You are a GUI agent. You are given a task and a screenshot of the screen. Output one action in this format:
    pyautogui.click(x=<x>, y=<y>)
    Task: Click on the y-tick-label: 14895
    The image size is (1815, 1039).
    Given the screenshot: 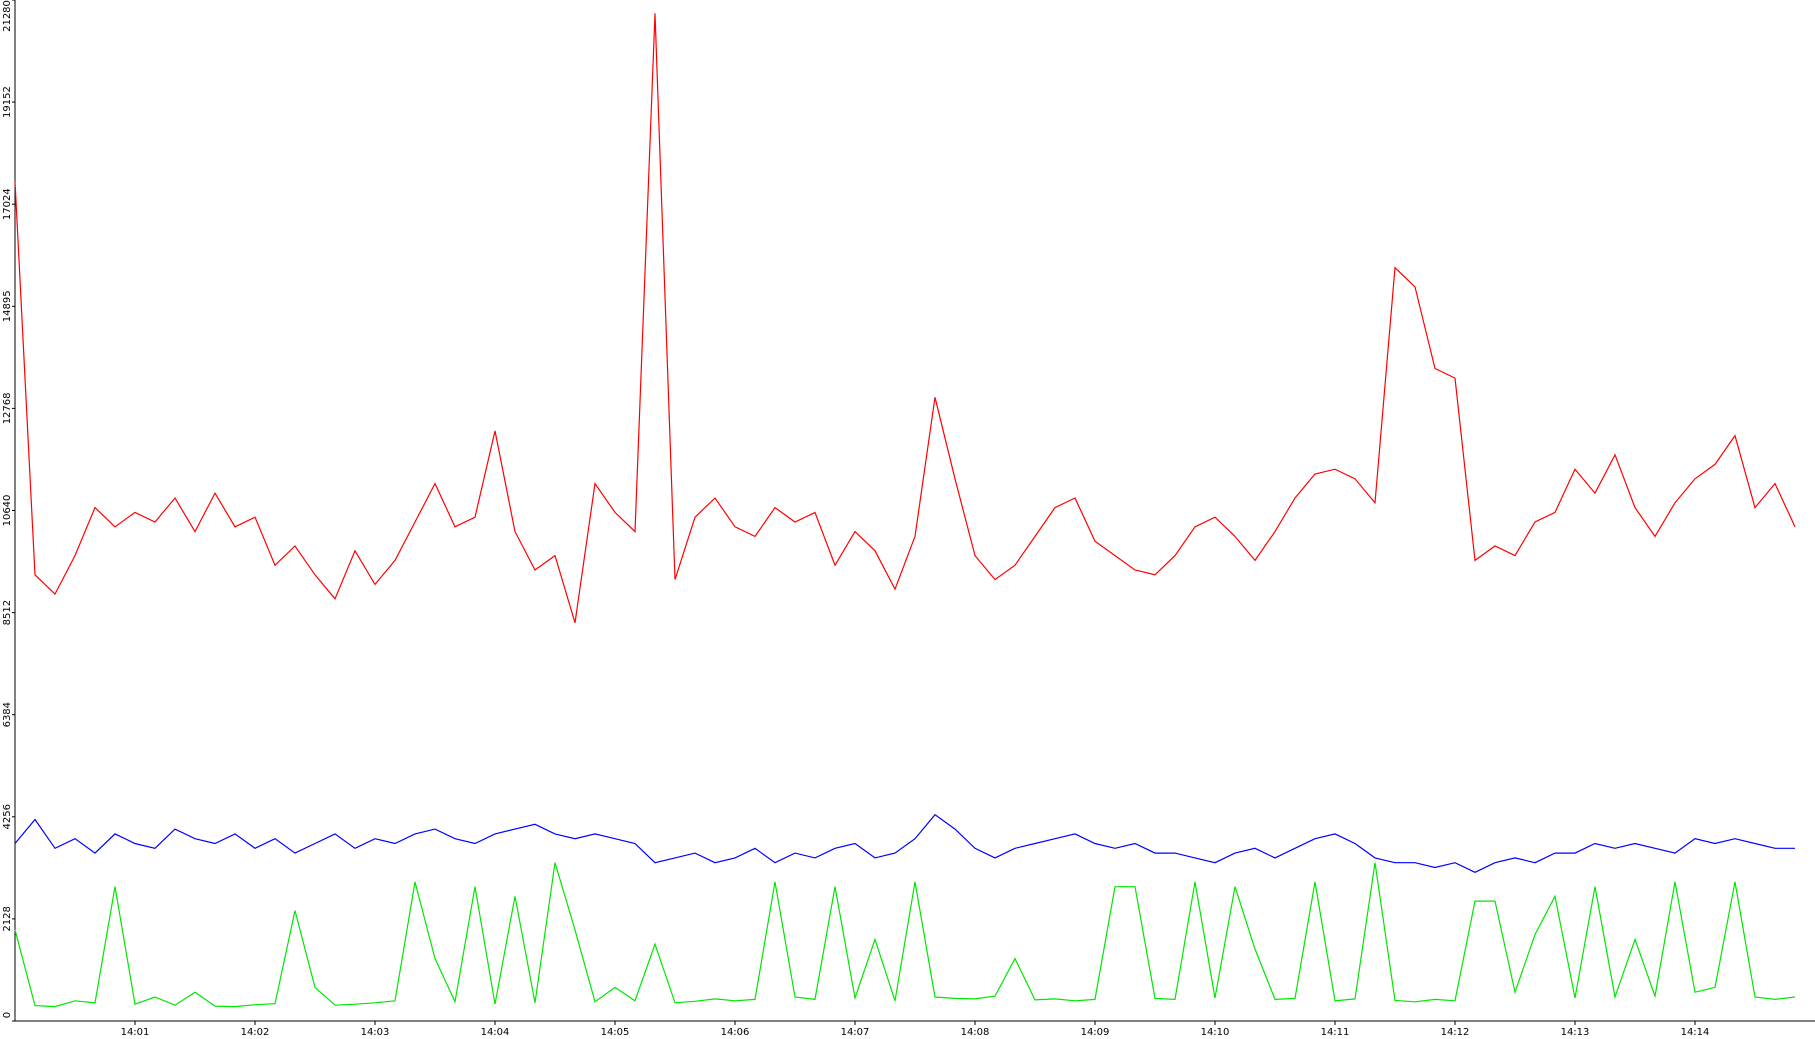 What is the action you would take?
    pyautogui.click(x=7, y=306)
    